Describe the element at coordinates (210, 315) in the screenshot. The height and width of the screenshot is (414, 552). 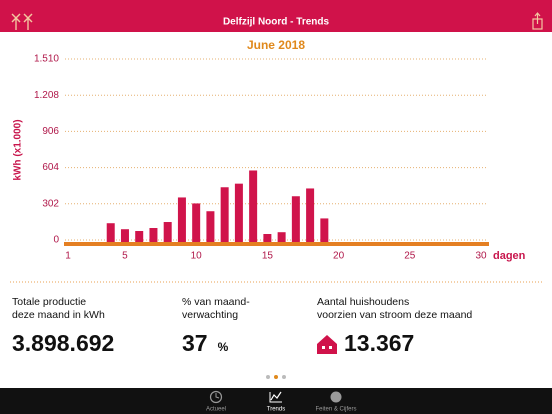
I see `stat-label: verwachting` at that location.